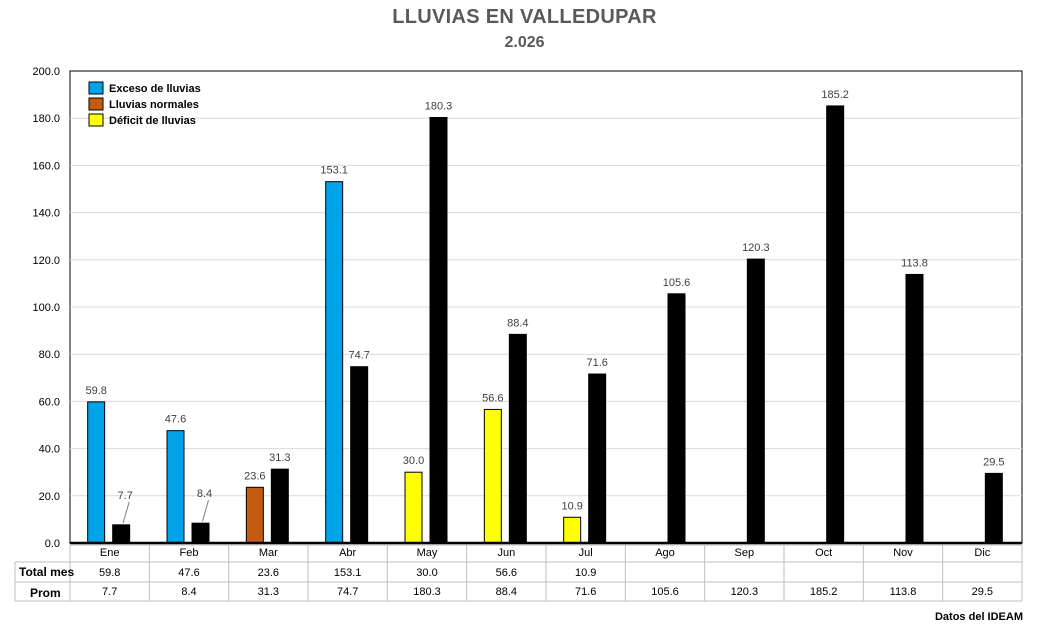 The height and width of the screenshot is (628, 1049). I want to click on data-label-prom: 74.7, so click(358, 356).